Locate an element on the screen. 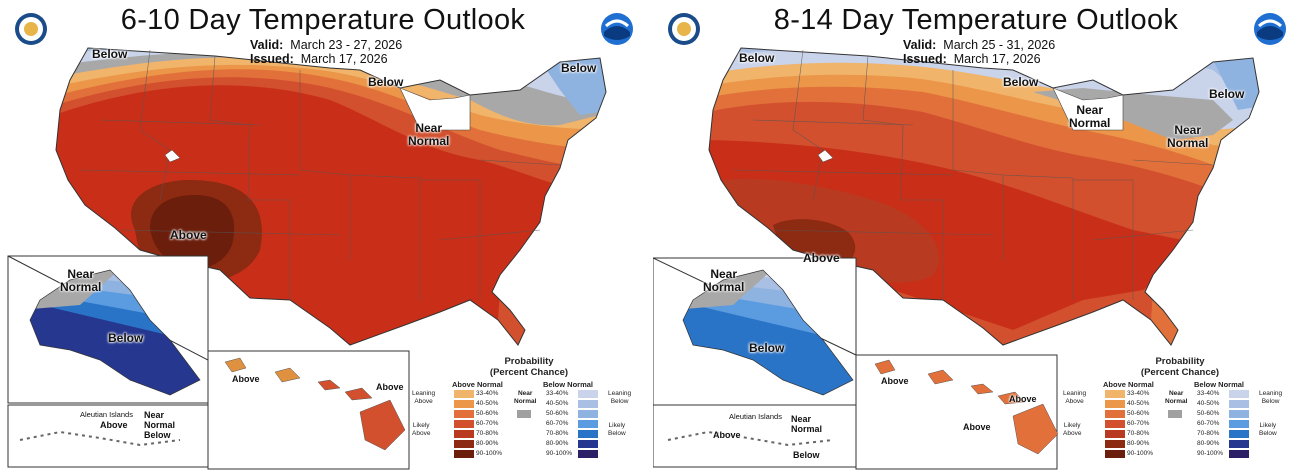 The width and height of the screenshot is (1301, 472). label-near-normal-mw: Near Normal is located at coordinates (1090, 116).